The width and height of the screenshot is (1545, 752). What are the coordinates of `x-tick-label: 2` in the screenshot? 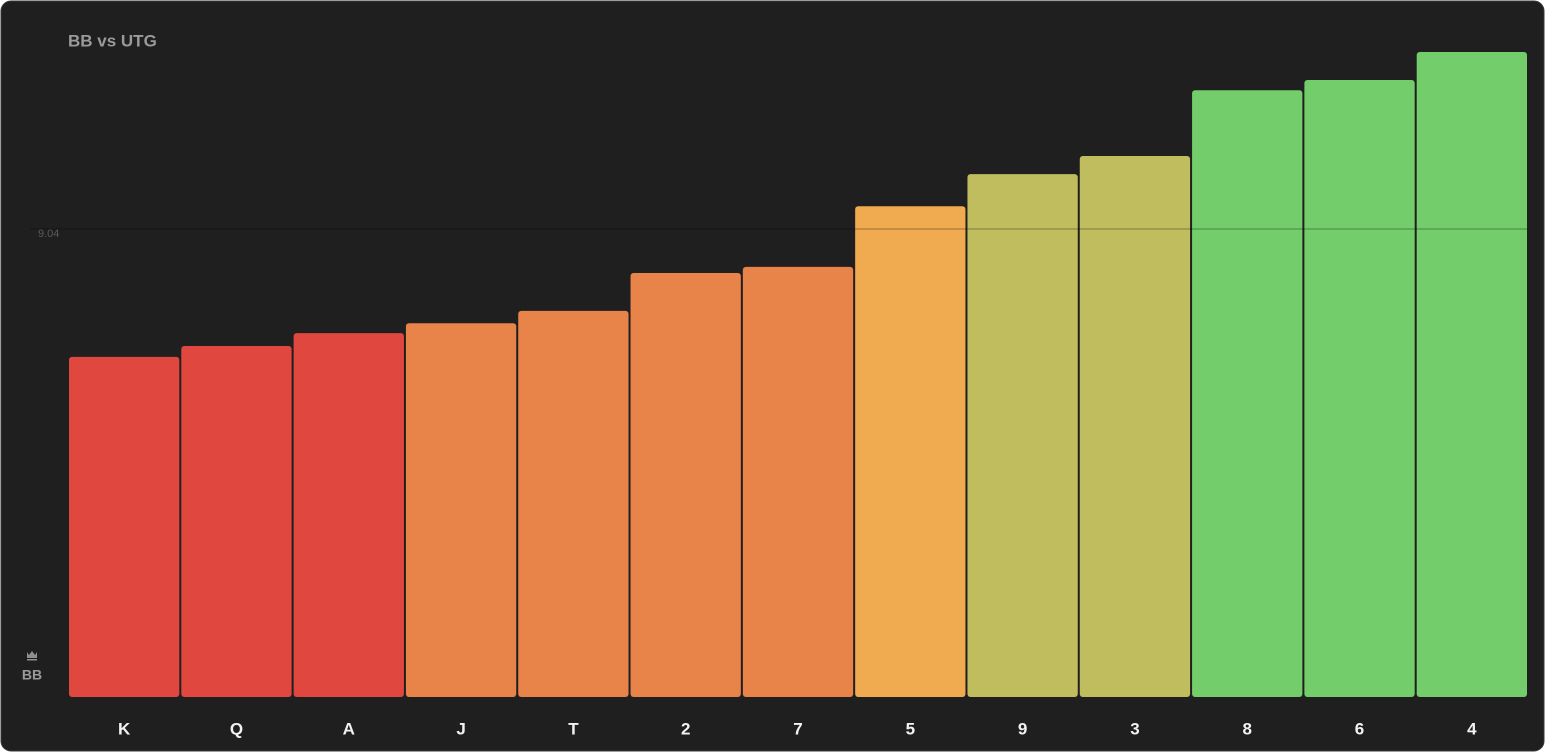 It's located at (685, 728).